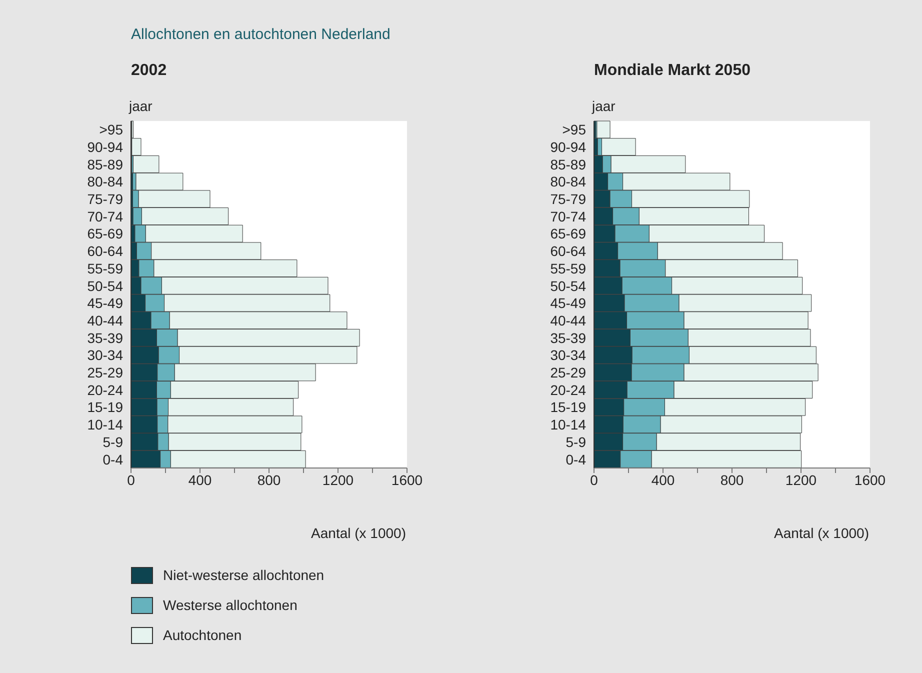 Image resolution: width=922 pixels, height=673 pixels. I want to click on chart-title: Allochtonen en autochtonen Nederland, so click(260, 34).